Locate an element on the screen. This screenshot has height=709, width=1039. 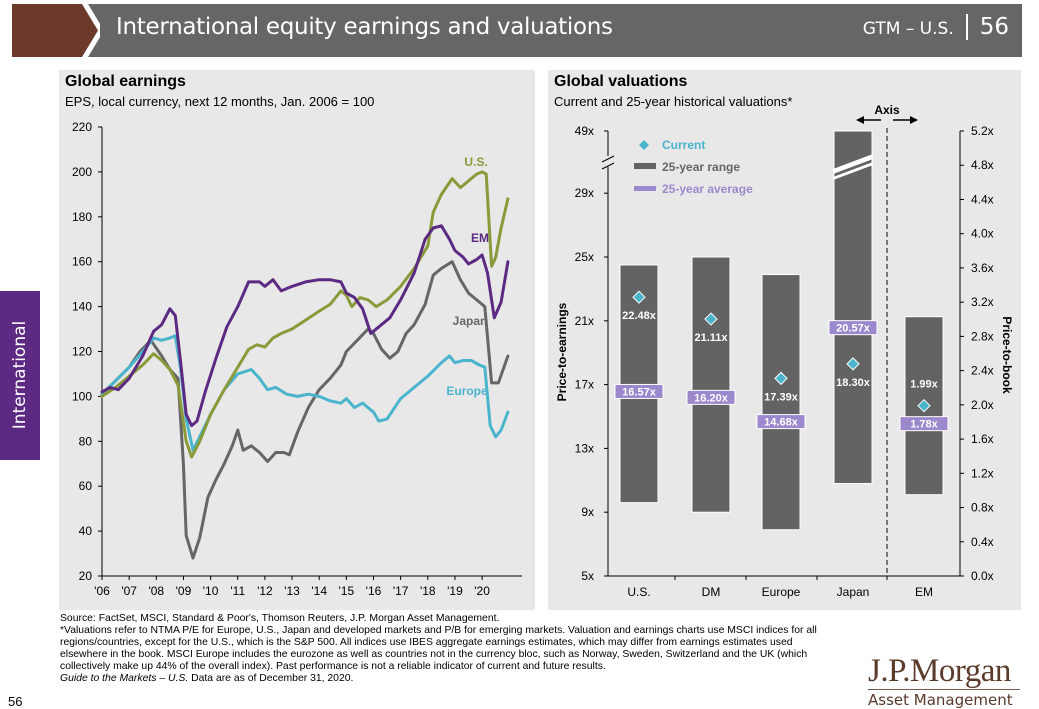
x-tick-label: '12 is located at coordinates (265, 591).